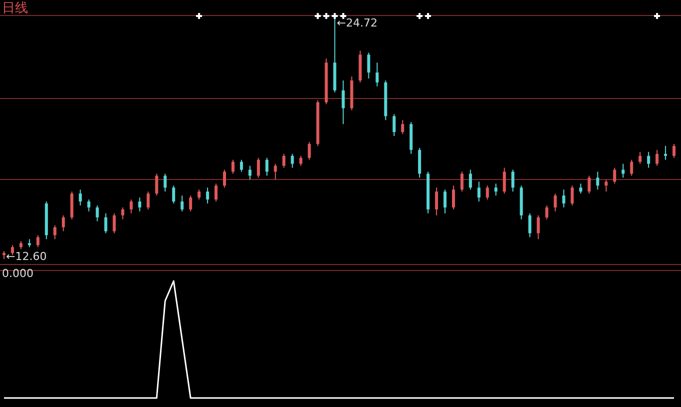  Describe the element at coordinates (357, 23) in the screenshot. I see `annotation: ←24.72` at that location.